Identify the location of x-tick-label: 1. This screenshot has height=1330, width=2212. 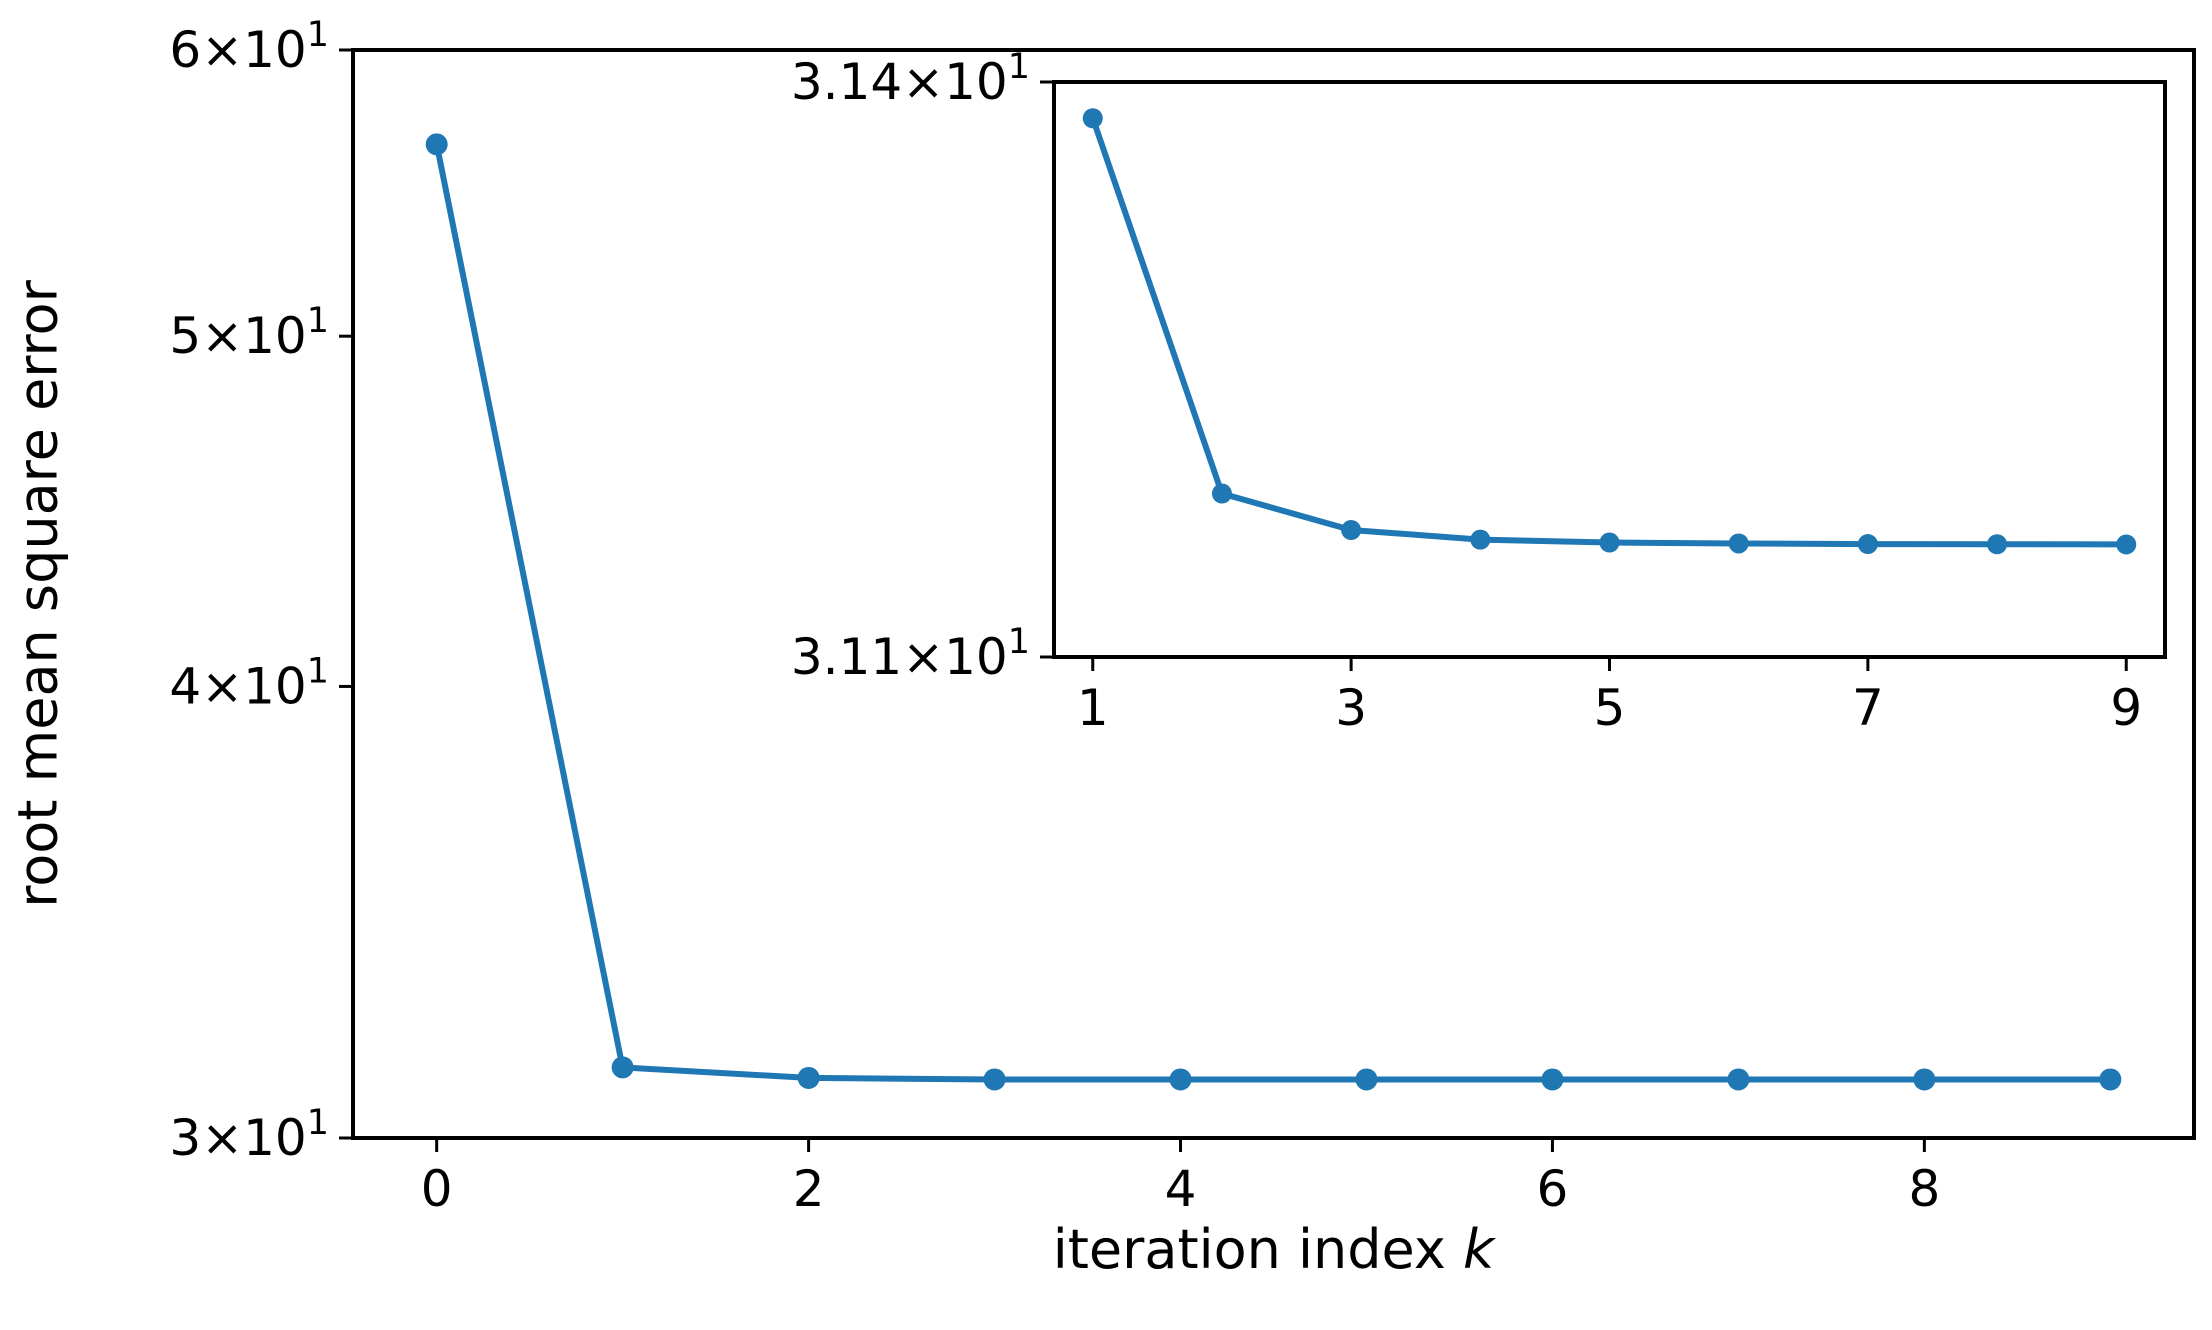
(1093, 708).